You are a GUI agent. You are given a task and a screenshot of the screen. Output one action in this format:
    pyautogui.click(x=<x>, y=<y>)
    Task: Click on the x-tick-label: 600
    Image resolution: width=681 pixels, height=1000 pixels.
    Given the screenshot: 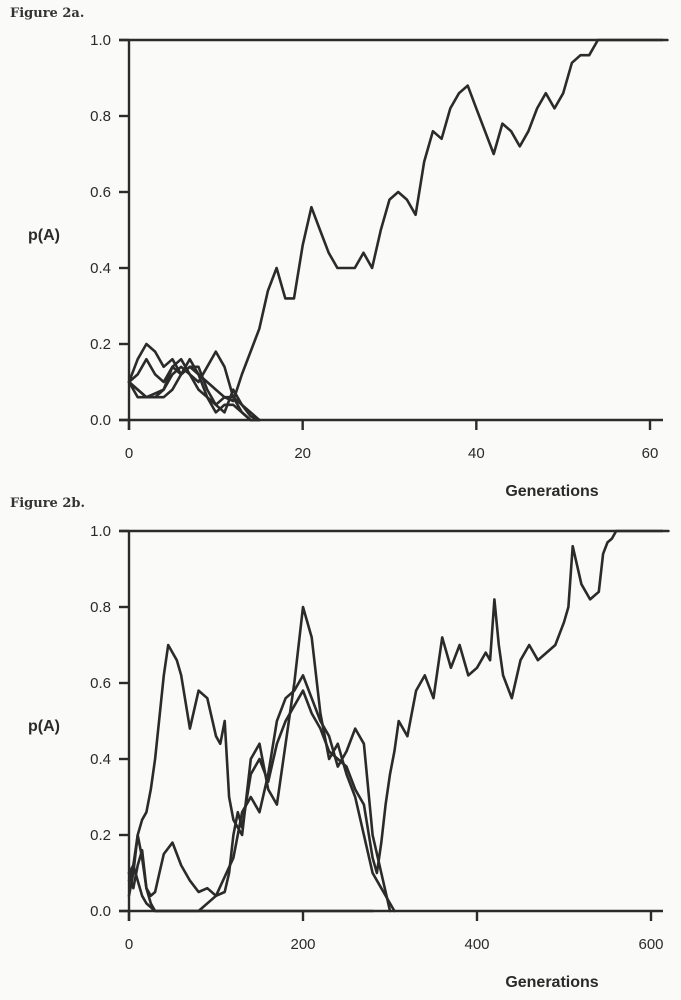 What is the action you would take?
    pyautogui.click(x=650, y=944)
    